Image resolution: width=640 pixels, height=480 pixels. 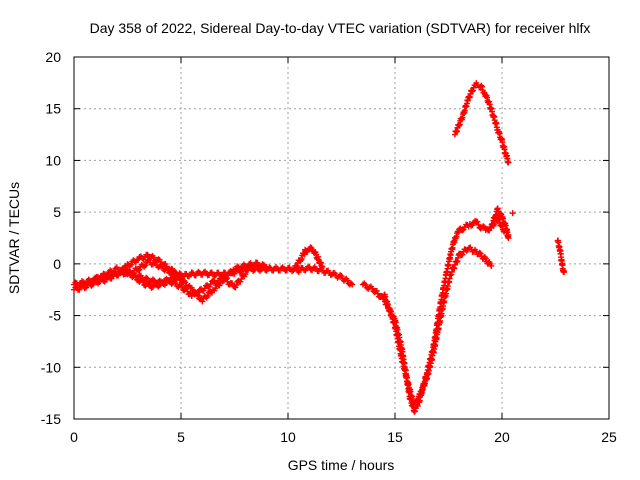 I want to click on y-tick-label: 20, so click(x=53, y=57).